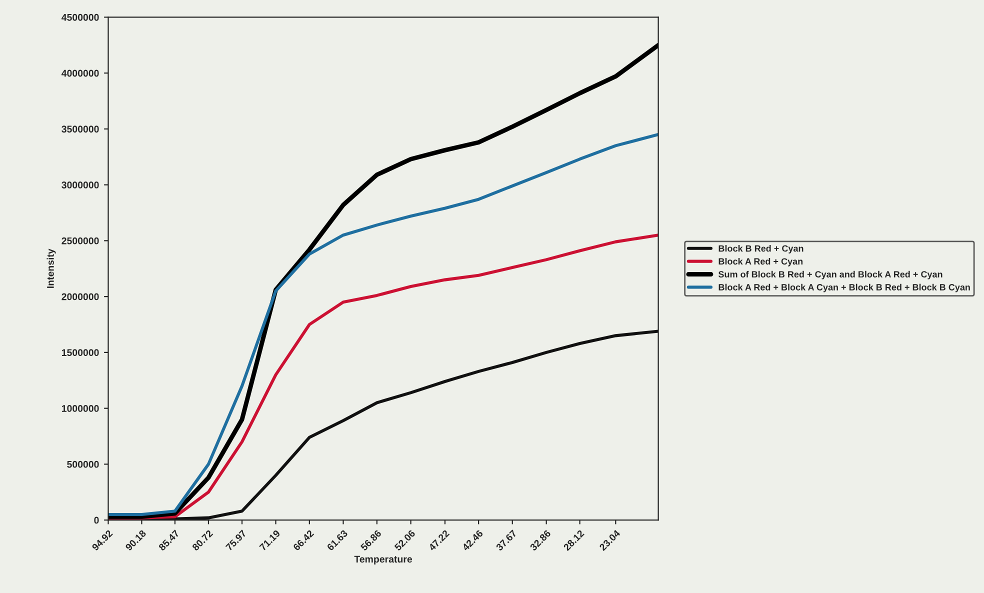 The height and width of the screenshot is (593, 984). What do you see at coordinates (80, 185) in the screenshot?
I see `y-tick-label: 3000000` at bounding box center [80, 185].